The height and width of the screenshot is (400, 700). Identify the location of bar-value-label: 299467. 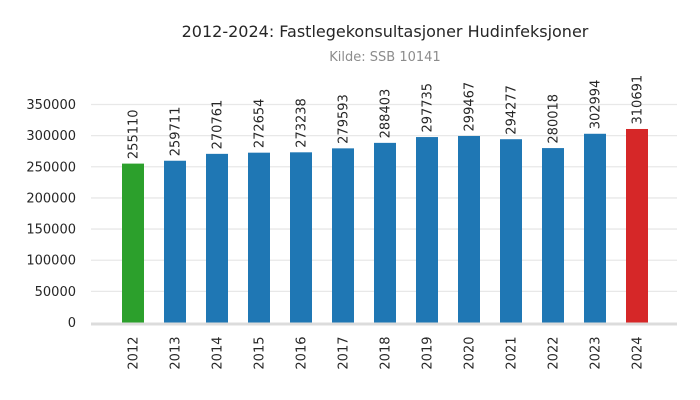
(469, 107).